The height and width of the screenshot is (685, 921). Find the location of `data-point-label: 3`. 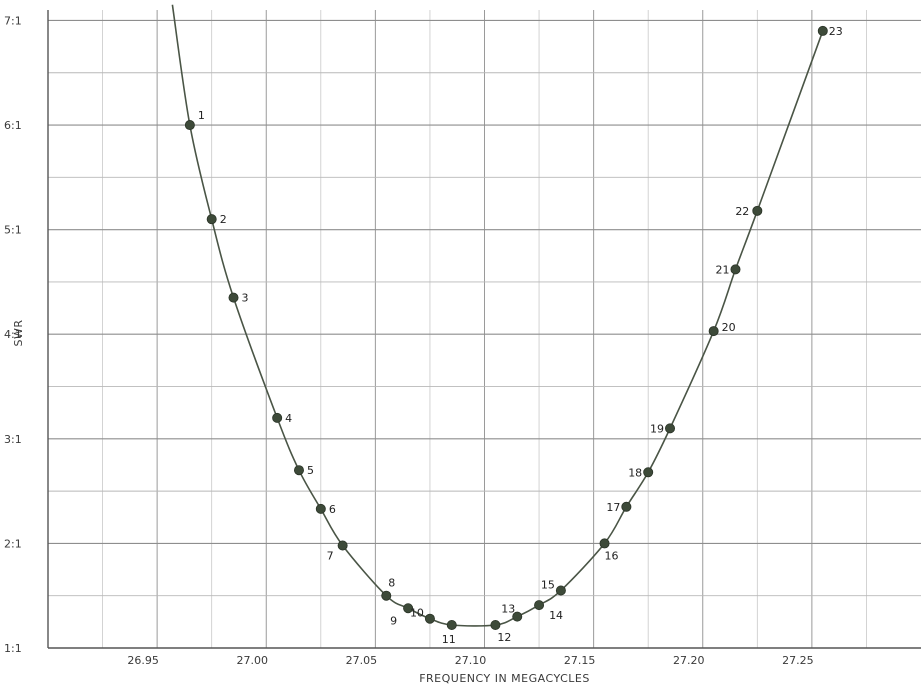

data-point-label: 3 is located at coordinates (245, 298).